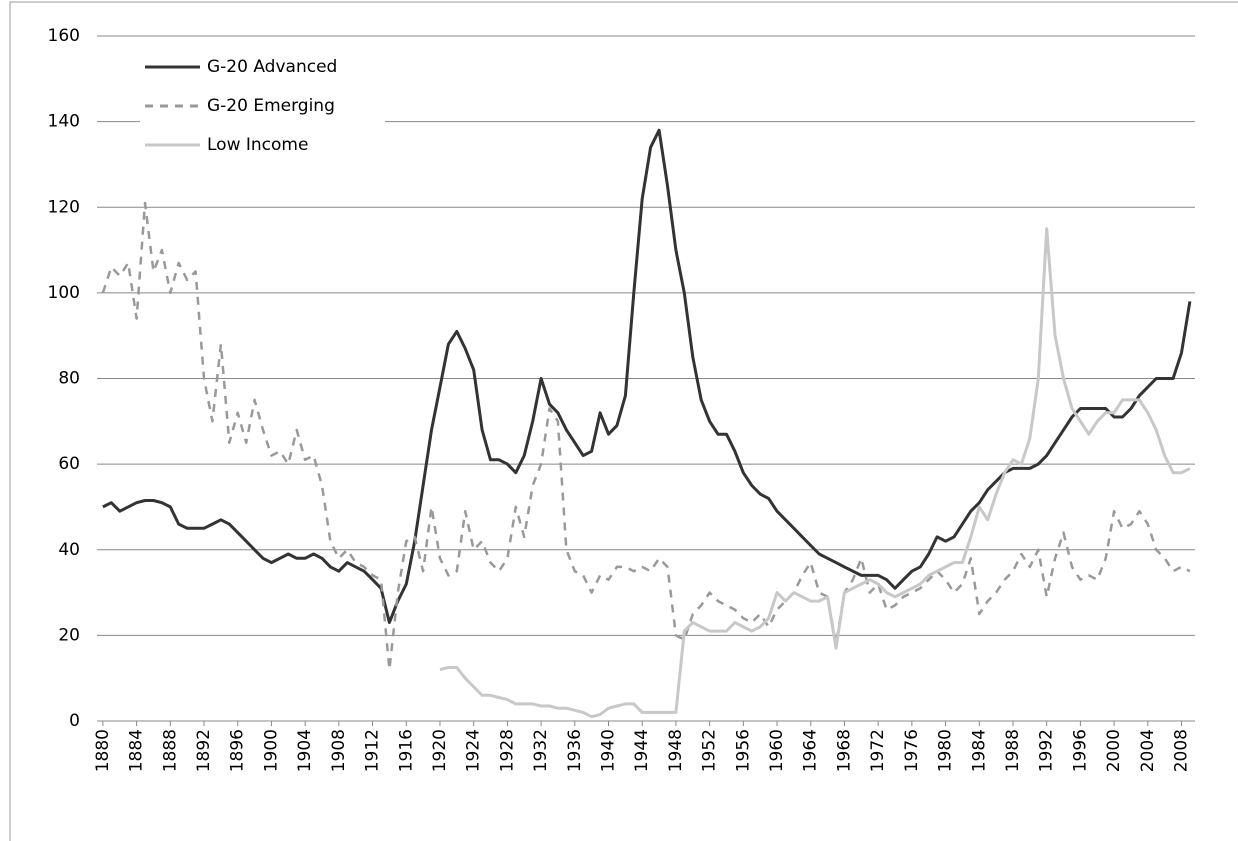  What do you see at coordinates (1114, 750) in the screenshot?
I see `x-tick-label: 2000` at bounding box center [1114, 750].